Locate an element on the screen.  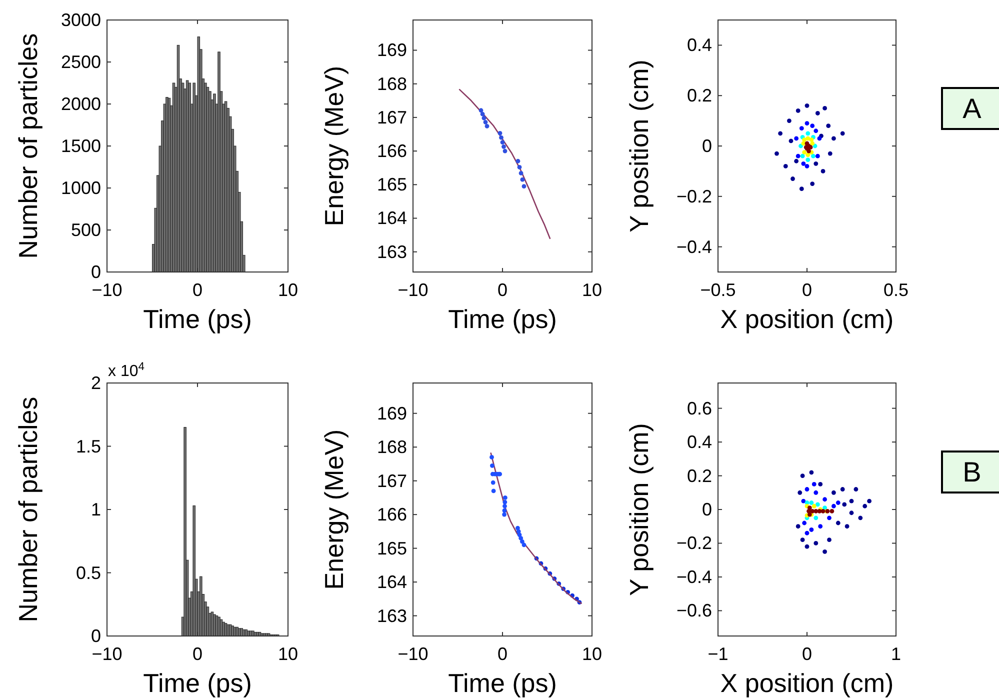
y-tick-label: 2 is located at coordinates (95, 383).